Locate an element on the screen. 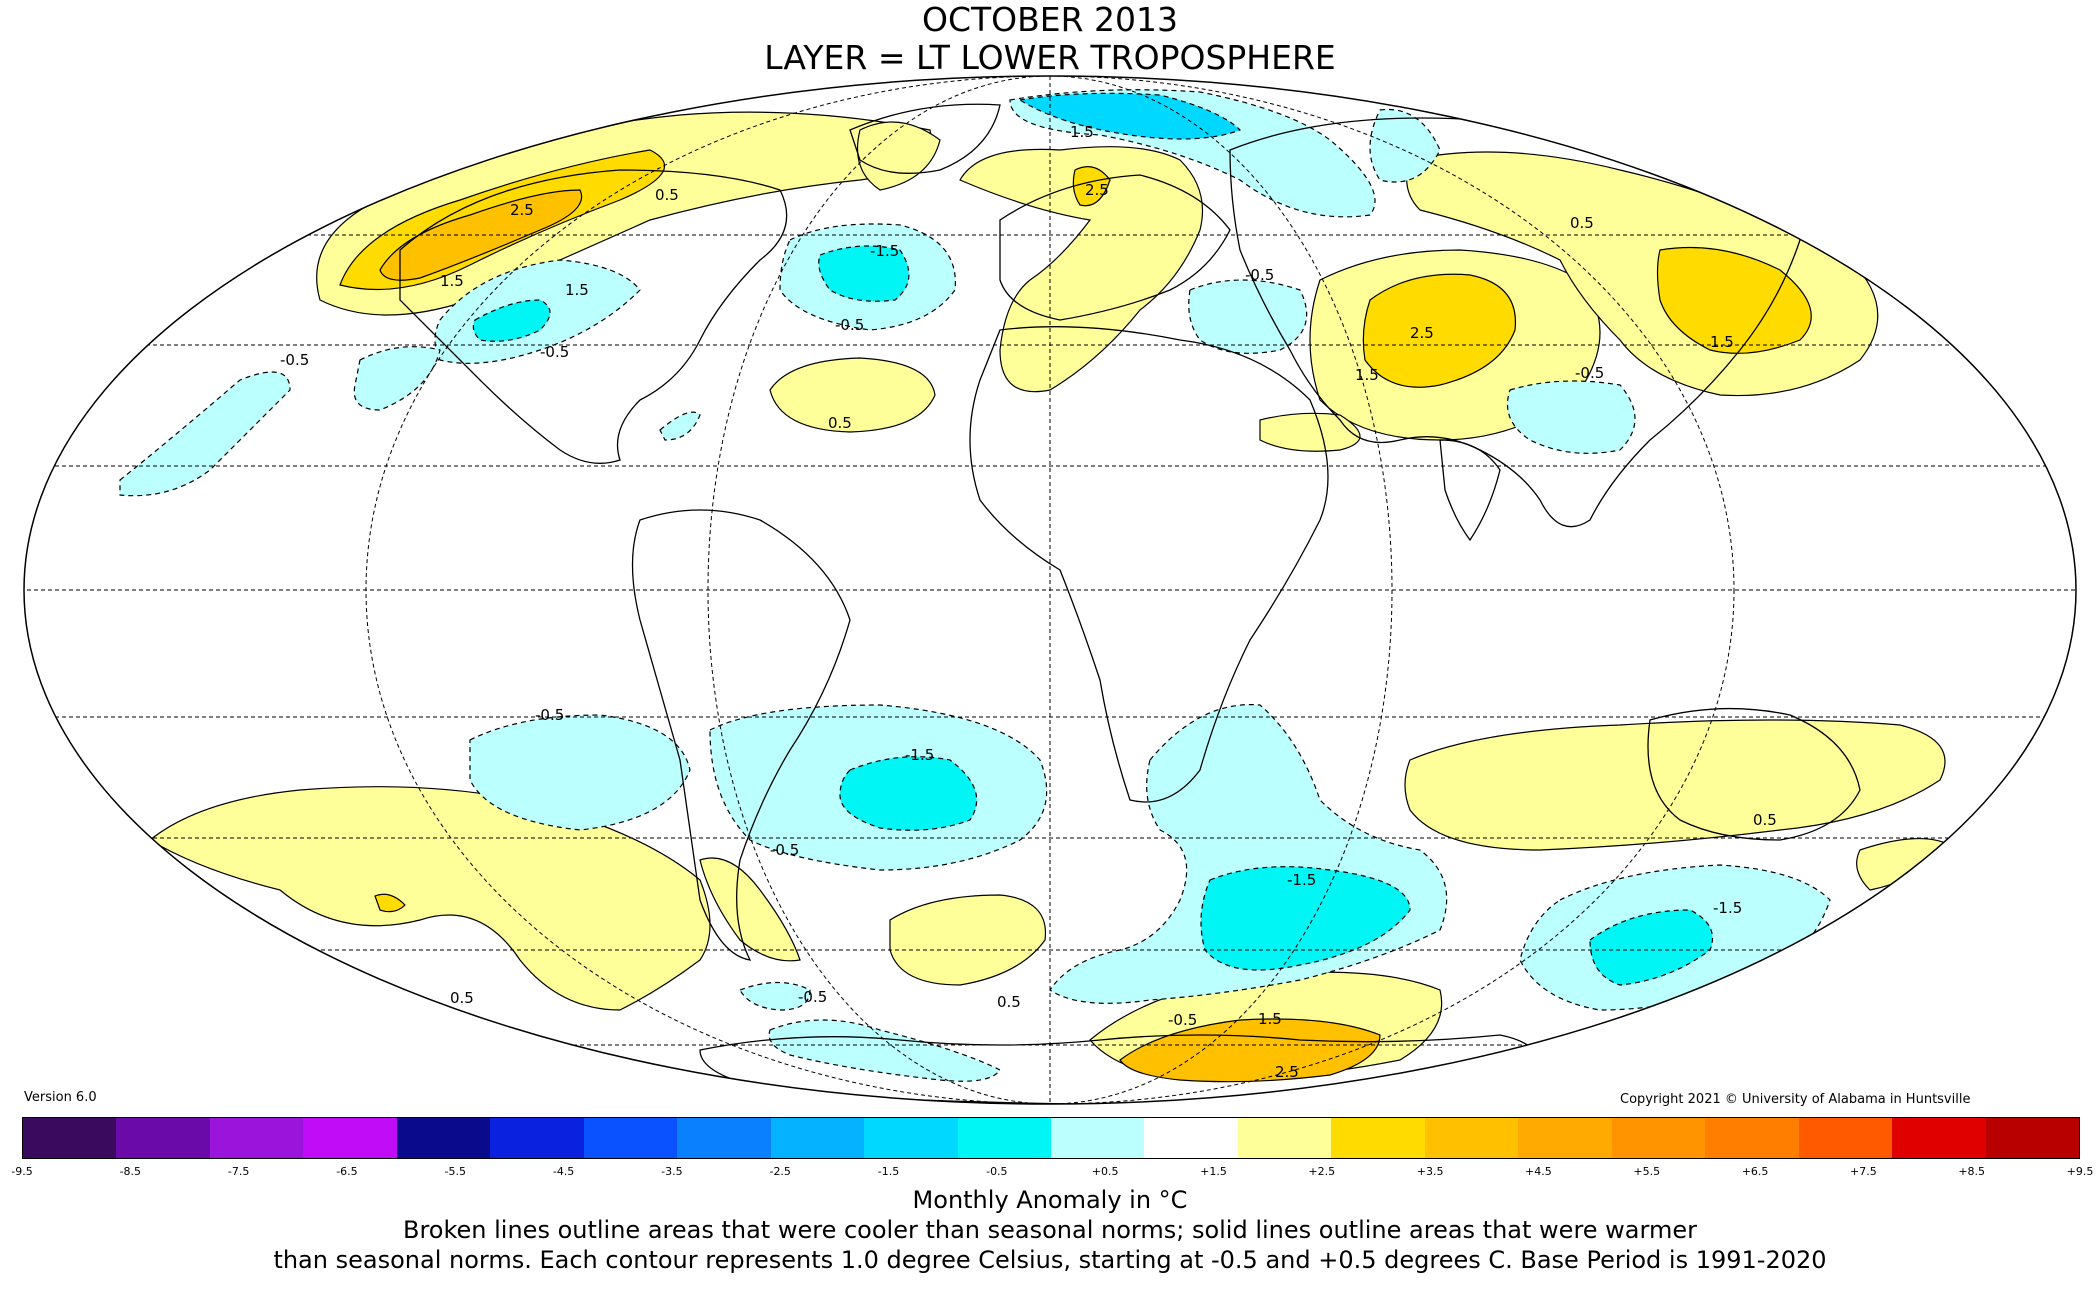 The image size is (2100, 1300). cool-region-tibet is located at coordinates (1571, 417).